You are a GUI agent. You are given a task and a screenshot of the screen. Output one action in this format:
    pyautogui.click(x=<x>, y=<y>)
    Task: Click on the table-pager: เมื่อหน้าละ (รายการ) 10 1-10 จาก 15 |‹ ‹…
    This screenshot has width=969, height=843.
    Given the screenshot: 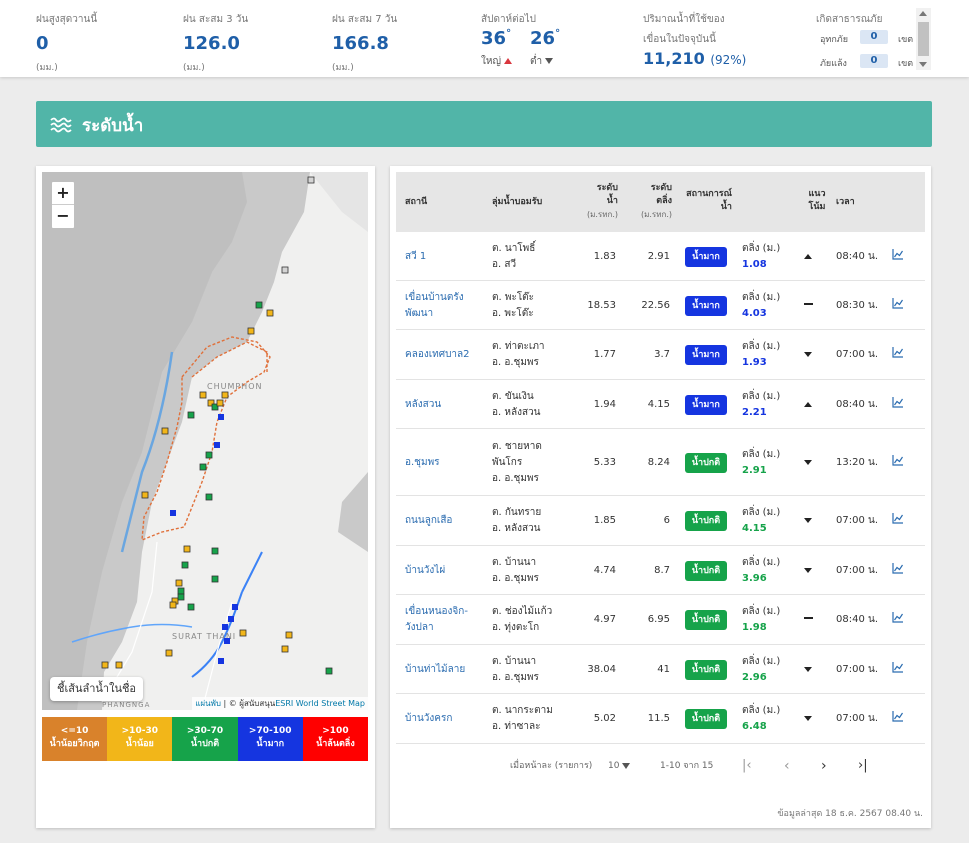 What is the action you would take?
    pyautogui.click(x=660, y=766)
    